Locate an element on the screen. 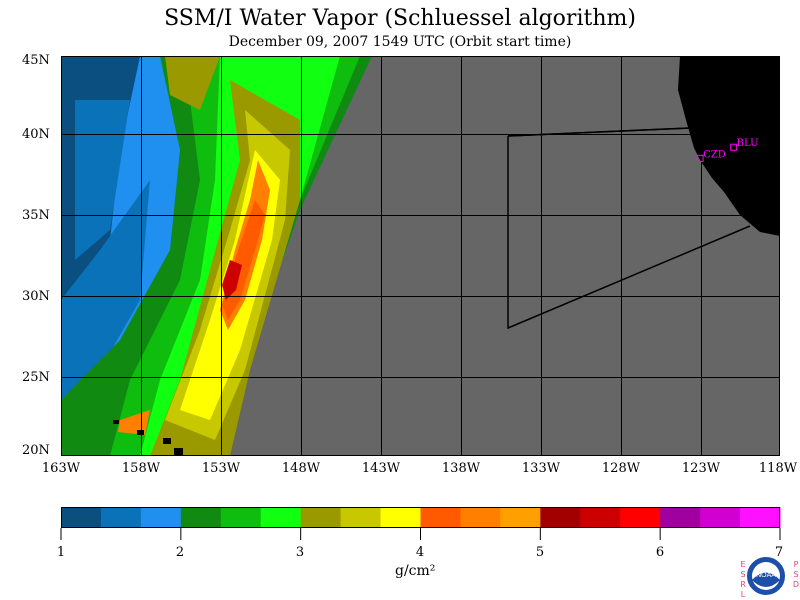 The height and width of the screenshot is (600, 800). colorbar-label-6: 6 is located at coordinates (660, 552).